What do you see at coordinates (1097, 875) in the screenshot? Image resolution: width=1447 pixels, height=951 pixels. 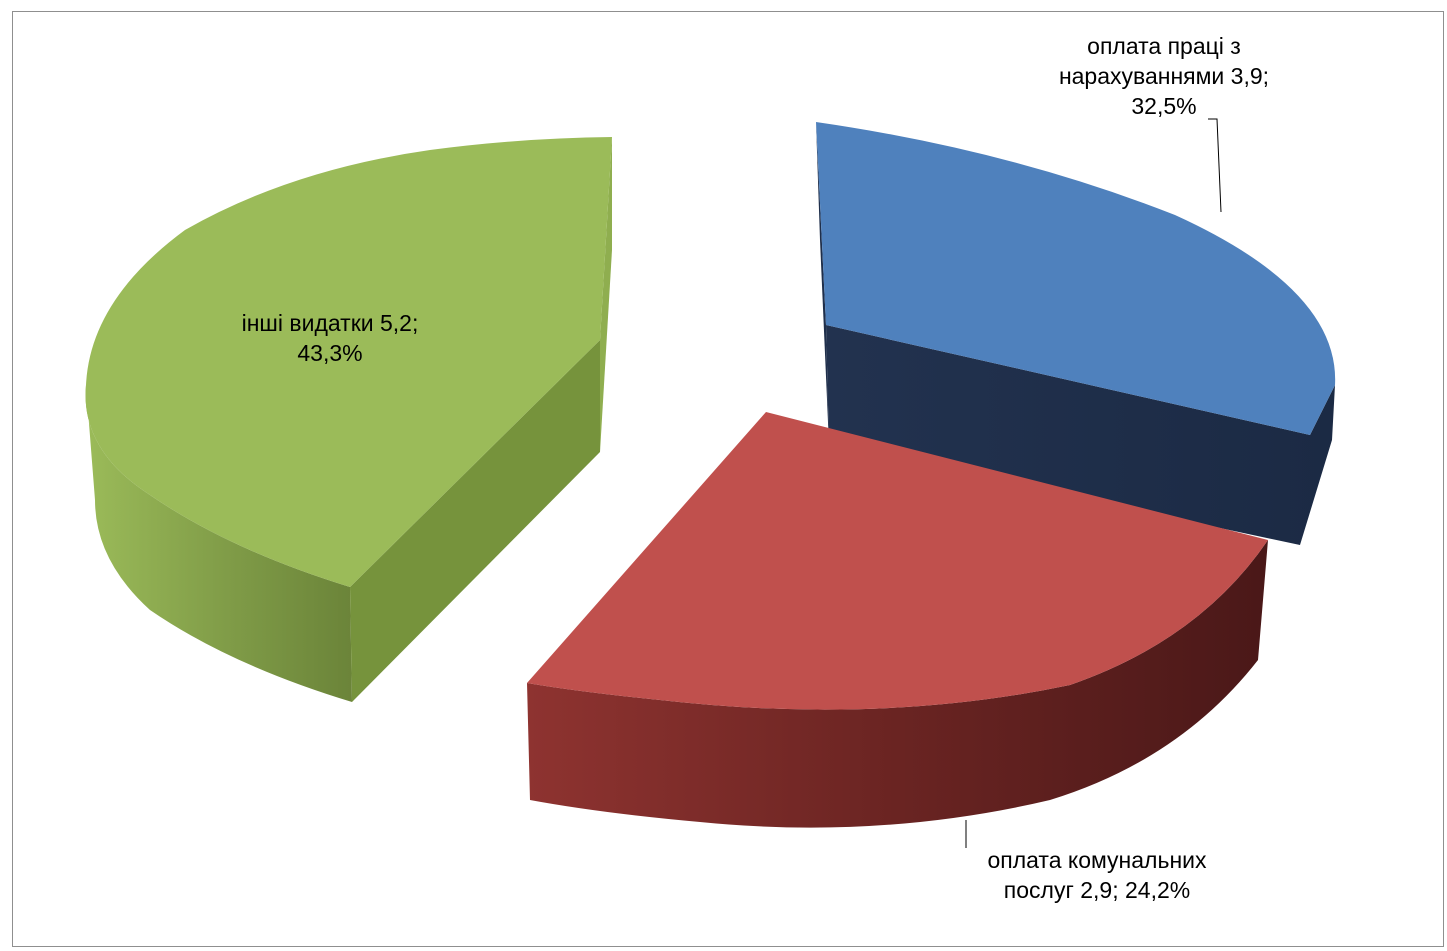 I see `data-label-2: оплата комунальних послуг 2,9; 24,2%` at bounding box center [1097, 875].